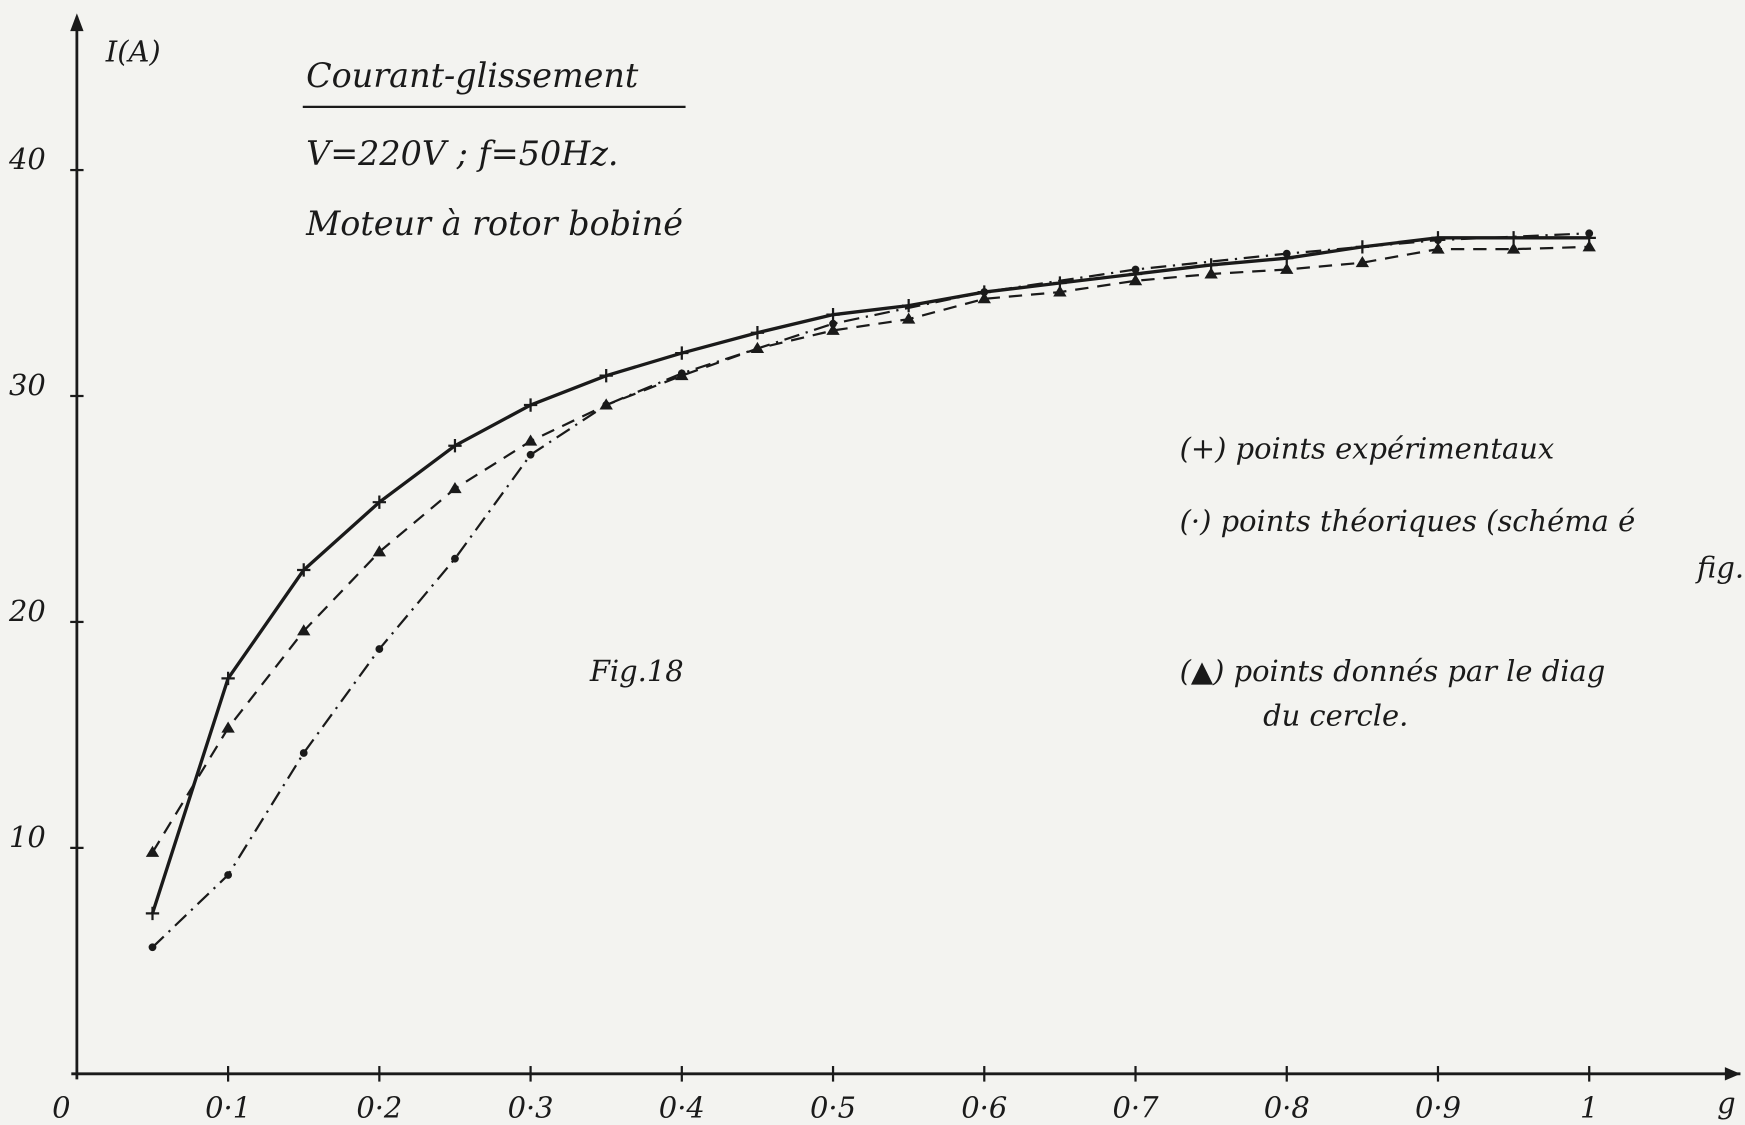 The height and width of the screenshot is (1125, 1745). Describe the element at coordinates (472, 75) in the screenshot. I see `chart-title: Courant-glissement` at that location.